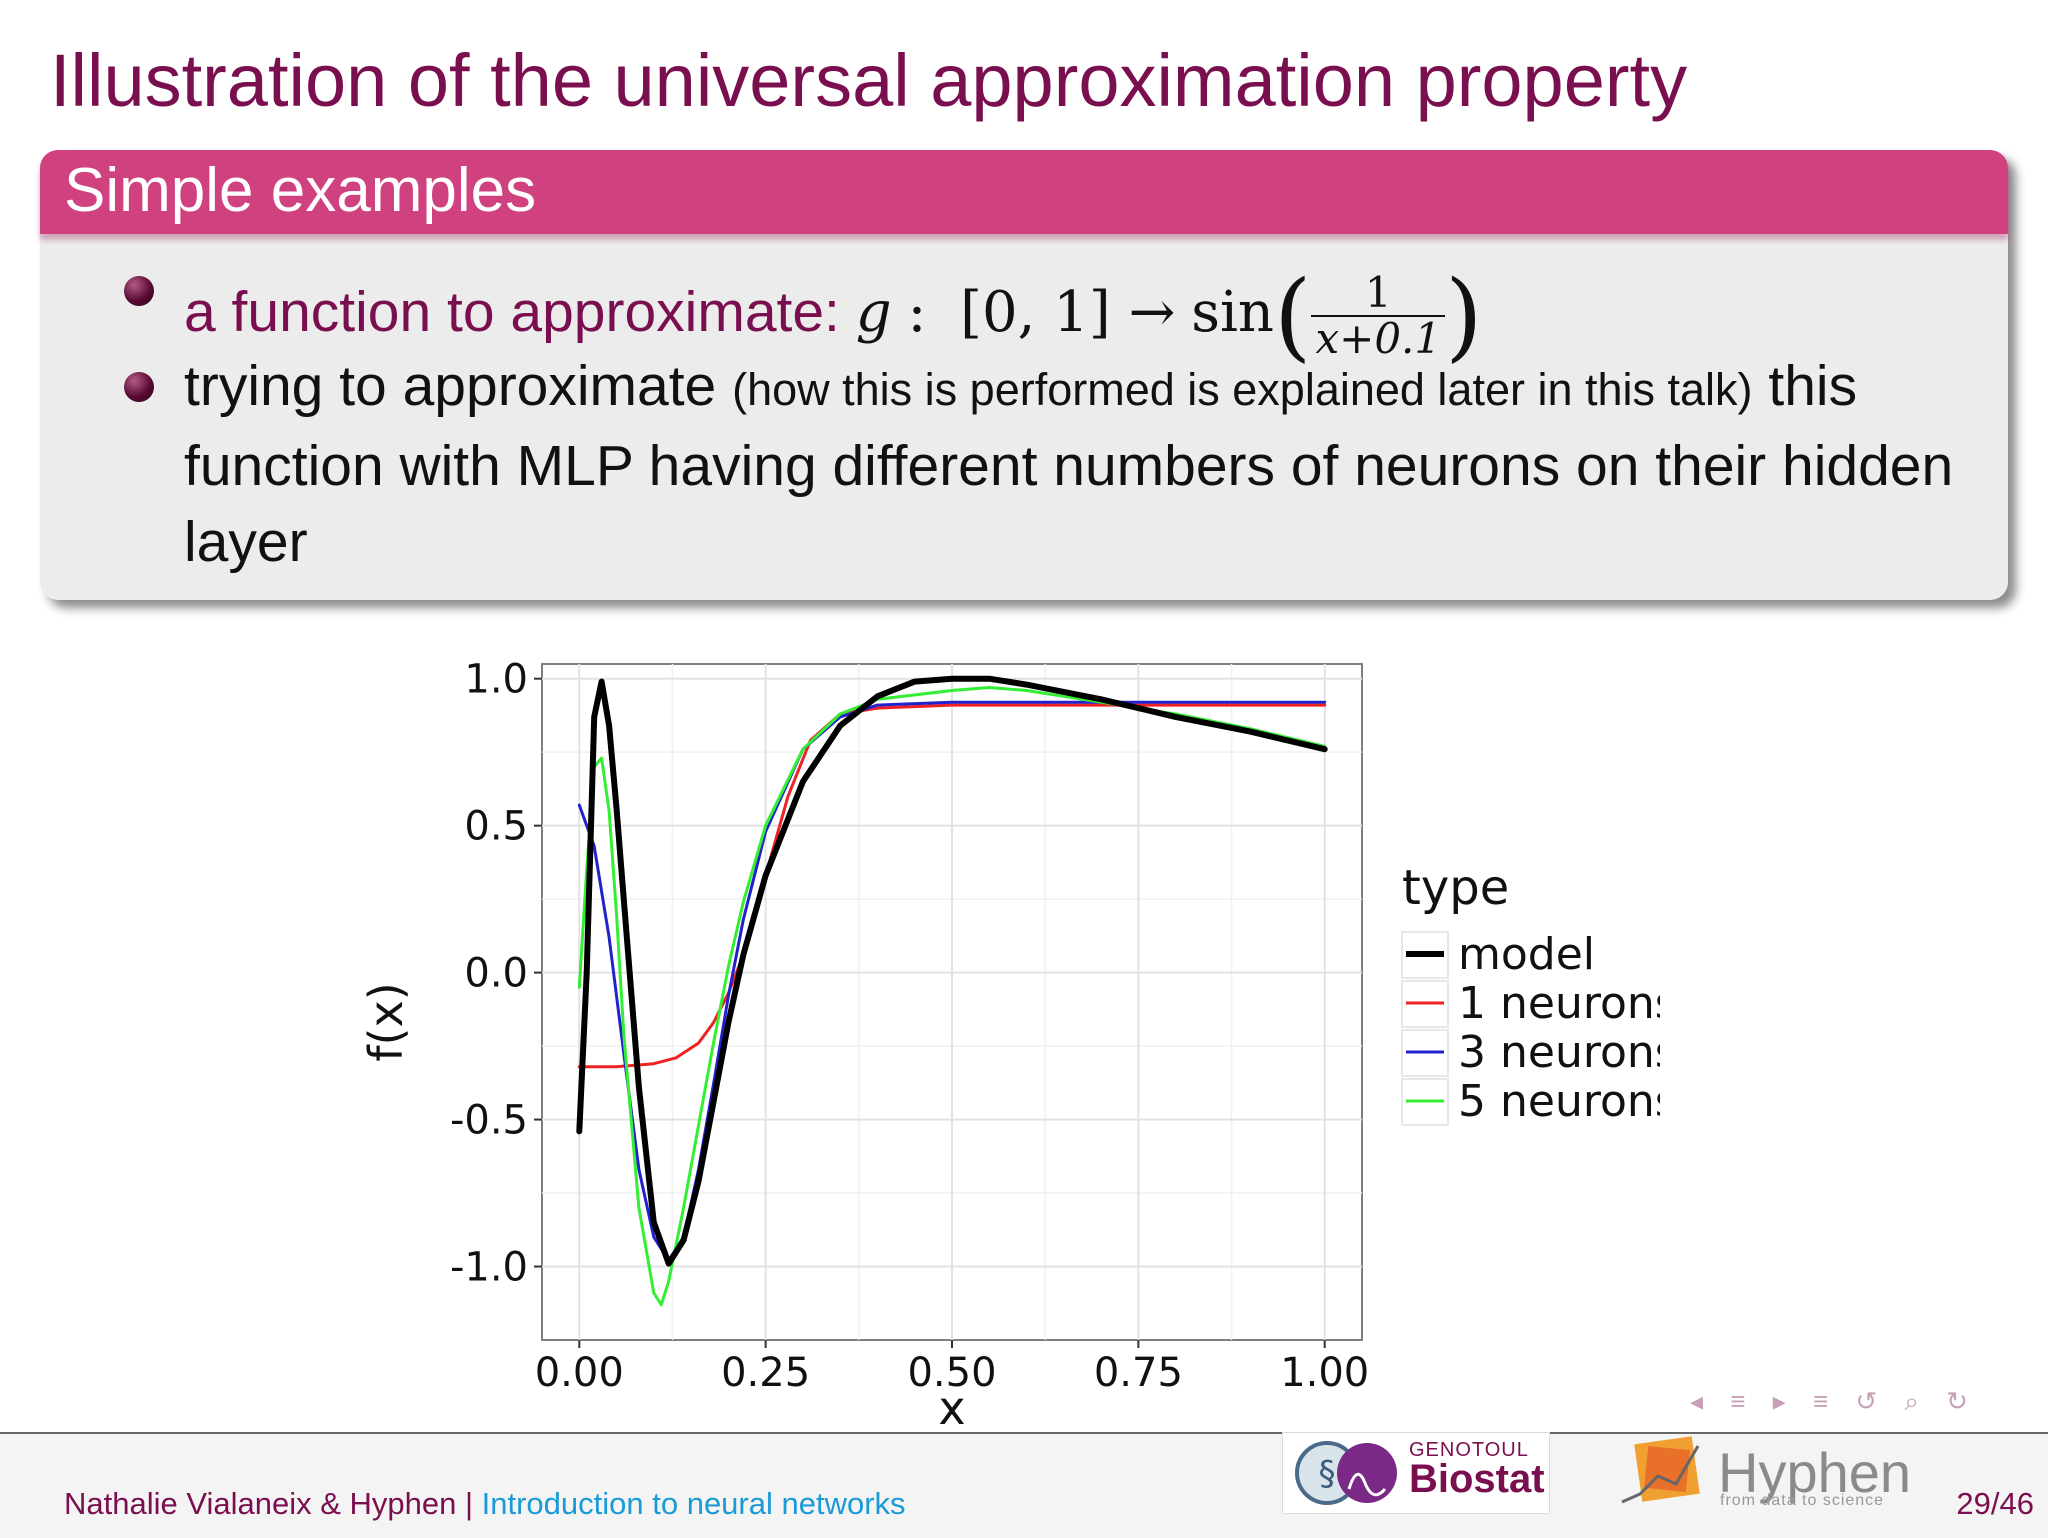 The height and width of the screenshot is (1538, 2048). I want to click on page-number: 29/46, so click(1995, 1503).